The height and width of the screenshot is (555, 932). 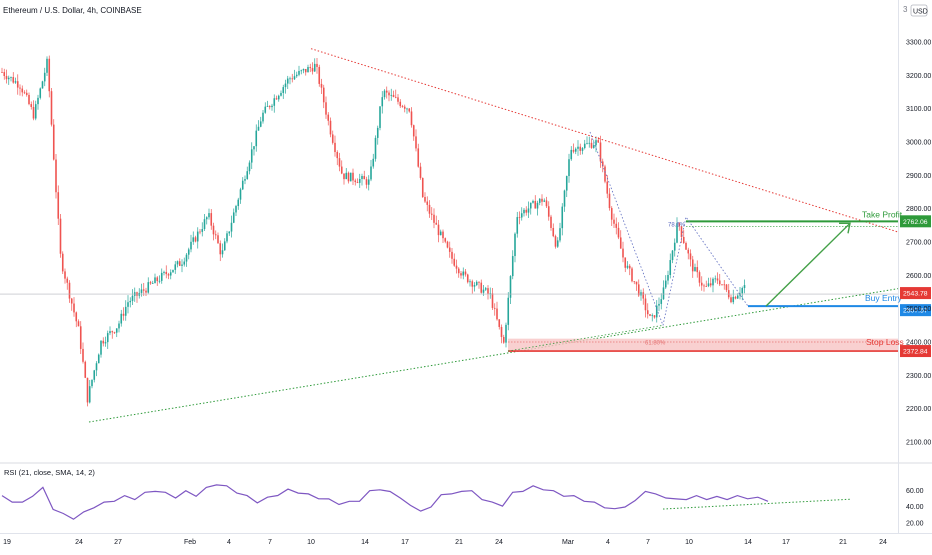 I want to click on buy-entry-label: Buy Entry, so click(x=884, y=298).